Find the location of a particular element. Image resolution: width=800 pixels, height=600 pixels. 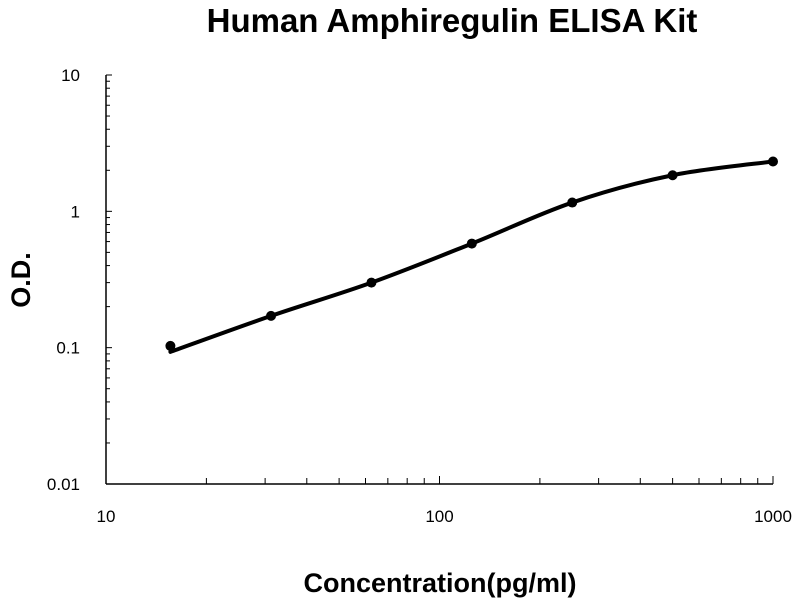

x-tick-label: 100 is located at coordinates (439, 516).